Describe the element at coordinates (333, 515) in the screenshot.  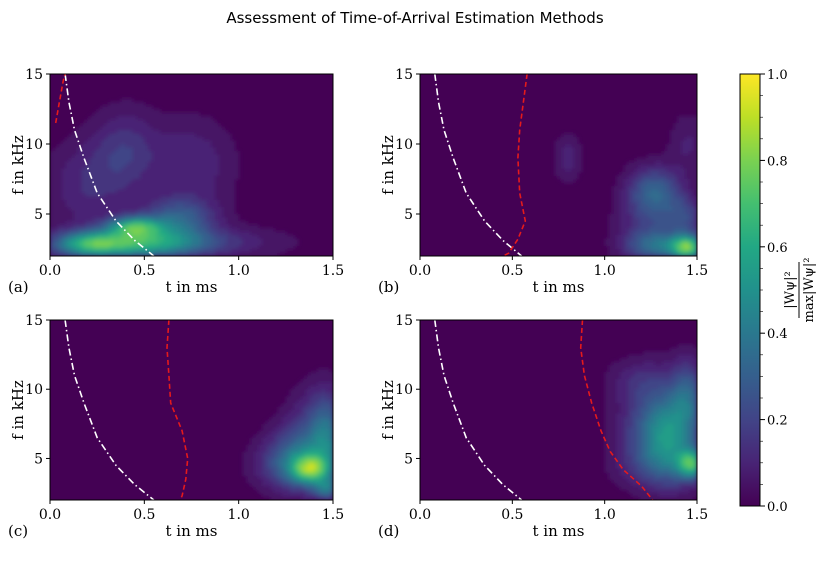
I see `x-tick-label: 1.5` at that location.